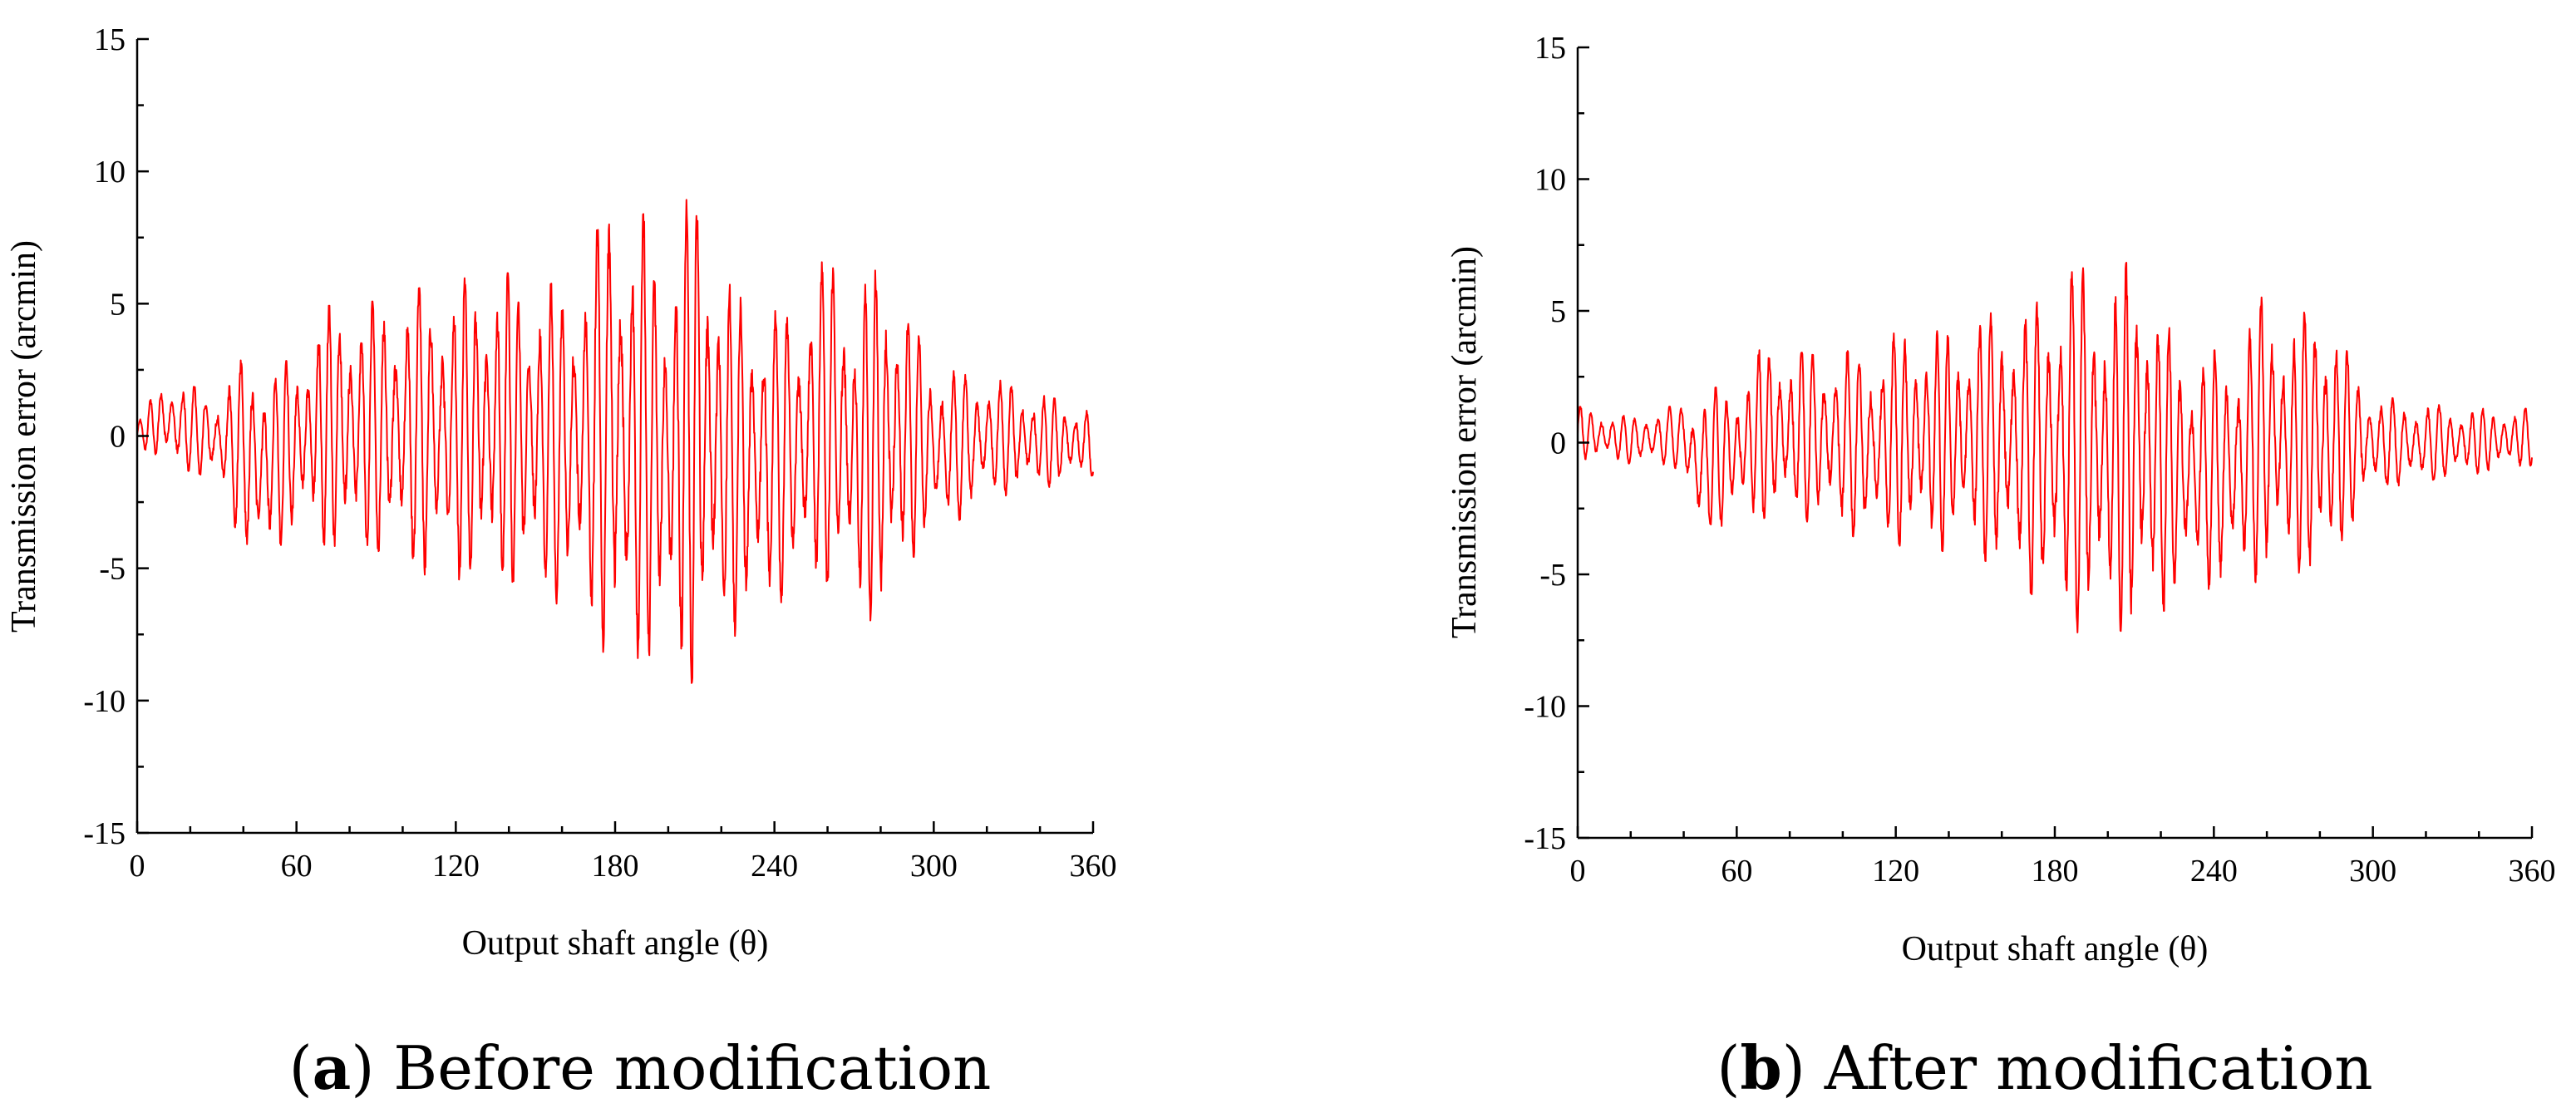  Describe the element at coordinates (2098, 1068) in the screenshot. I see `caption-text: After modification` at that location.